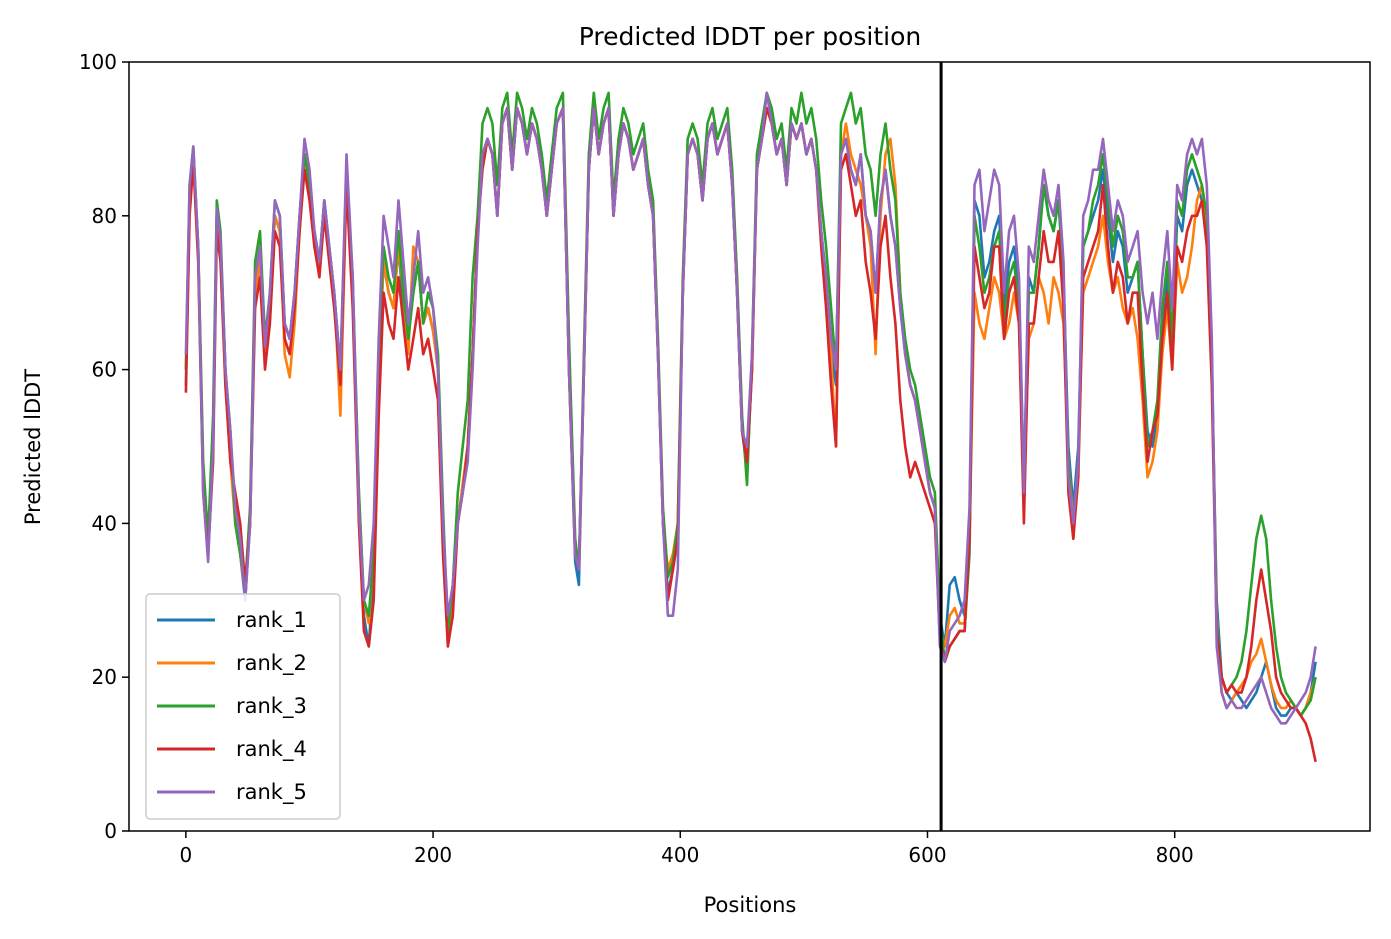  I want to click on legend-label: rank_5, so click(271, 792).